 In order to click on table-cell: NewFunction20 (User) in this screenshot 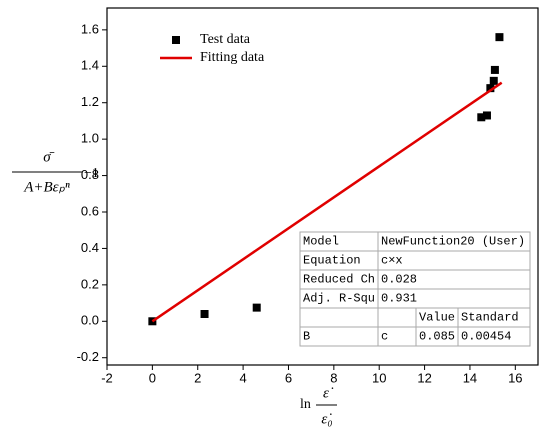, I will do `click(453, 242)`.